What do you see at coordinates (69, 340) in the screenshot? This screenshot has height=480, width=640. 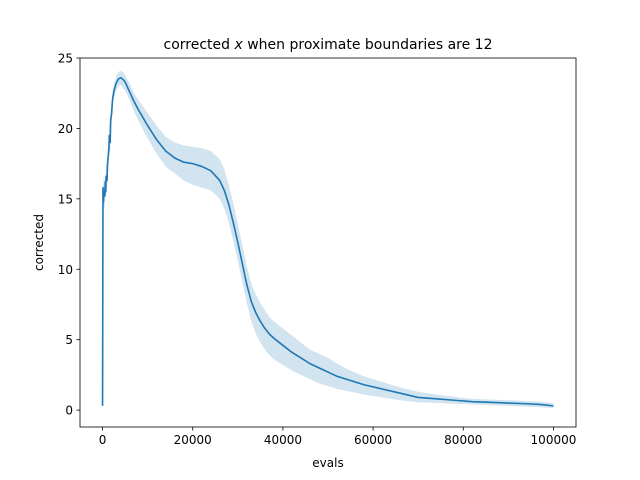 I see `y-tick-label: 5` at bounding box center [69, 340].